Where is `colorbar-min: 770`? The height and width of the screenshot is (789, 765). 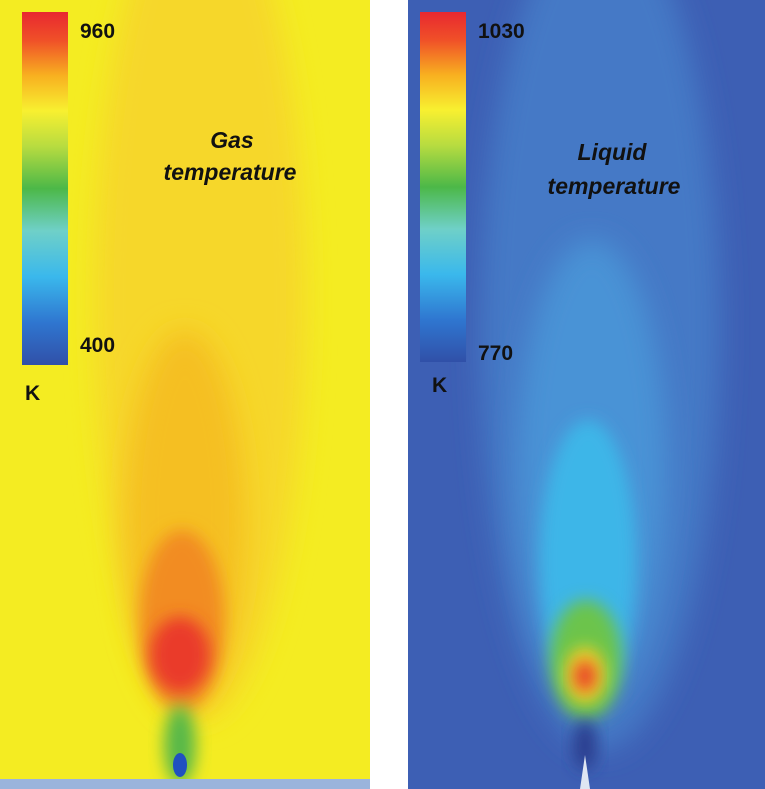 colorbar-min: 770 is located at coordinates (495, 353).